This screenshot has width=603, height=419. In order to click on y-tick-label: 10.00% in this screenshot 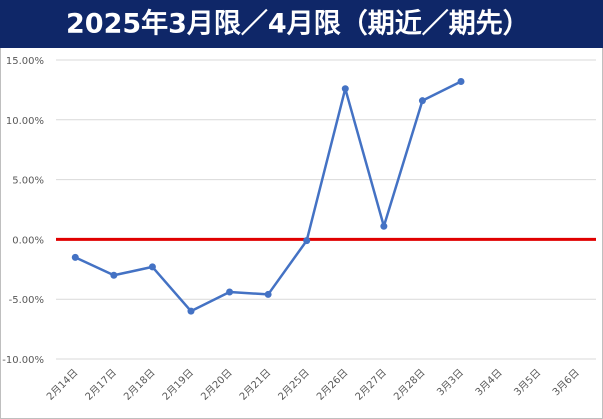, I will do `click(25, 121)`.